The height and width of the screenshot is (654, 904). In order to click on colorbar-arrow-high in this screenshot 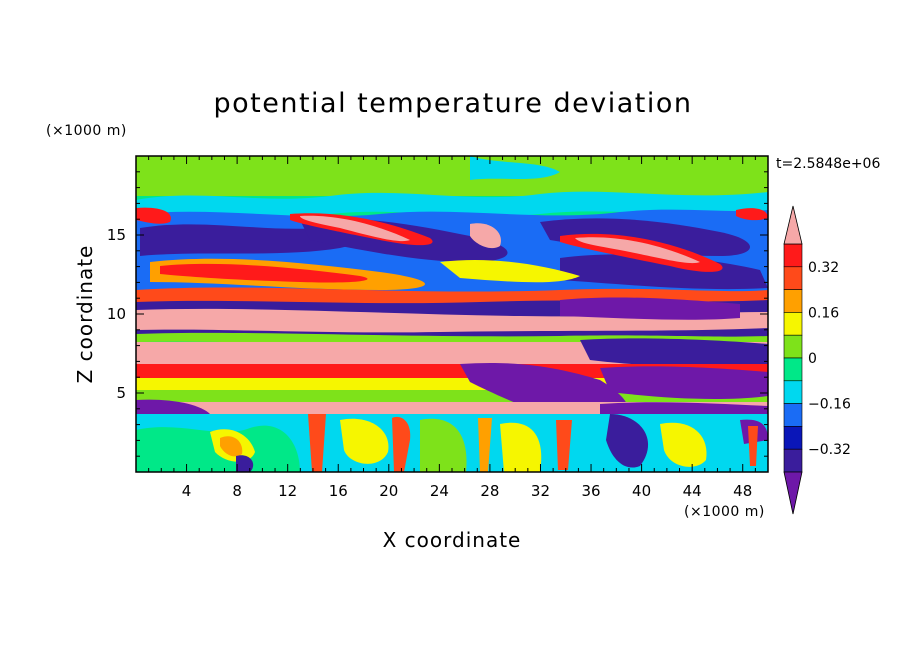, I will do `click(793, 225)`.